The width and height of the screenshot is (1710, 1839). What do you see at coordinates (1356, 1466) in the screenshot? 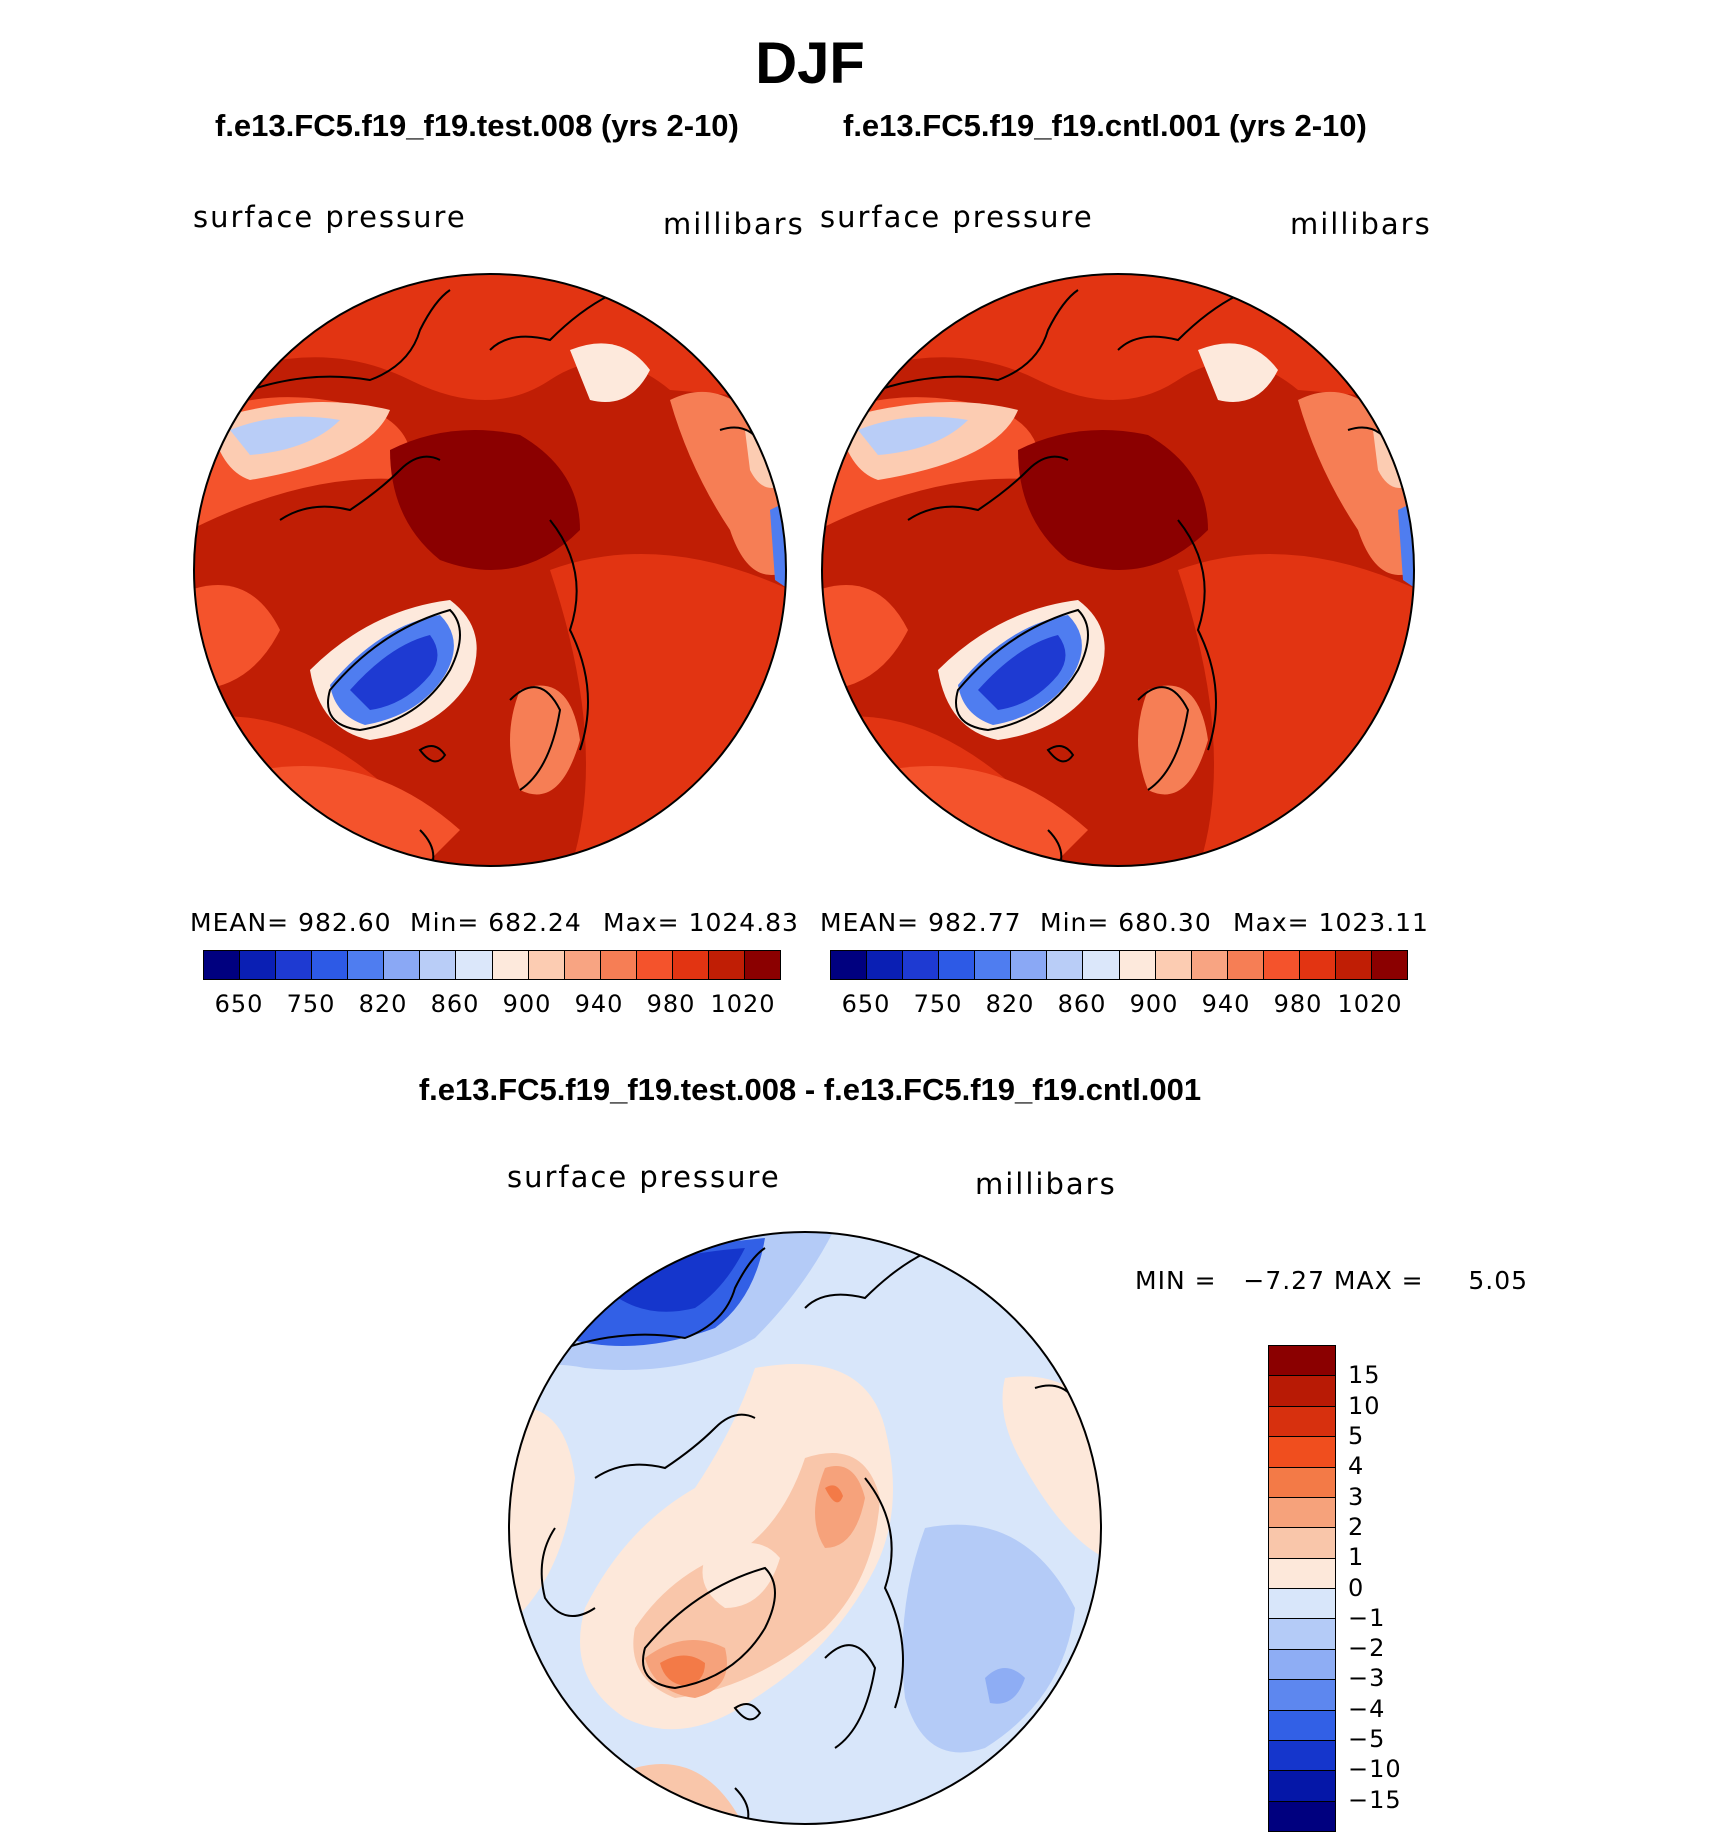
I see `colorbar-tick-label: 4` at bounding box center [1356, 1466].